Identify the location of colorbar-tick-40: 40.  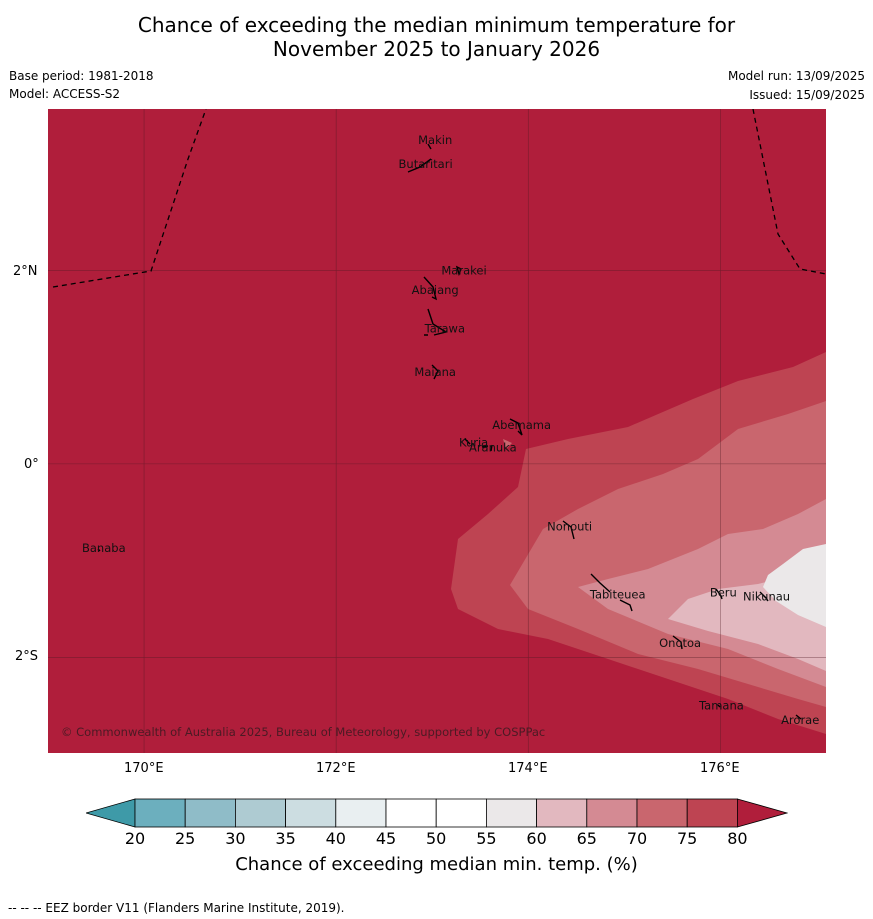
(335, 838).